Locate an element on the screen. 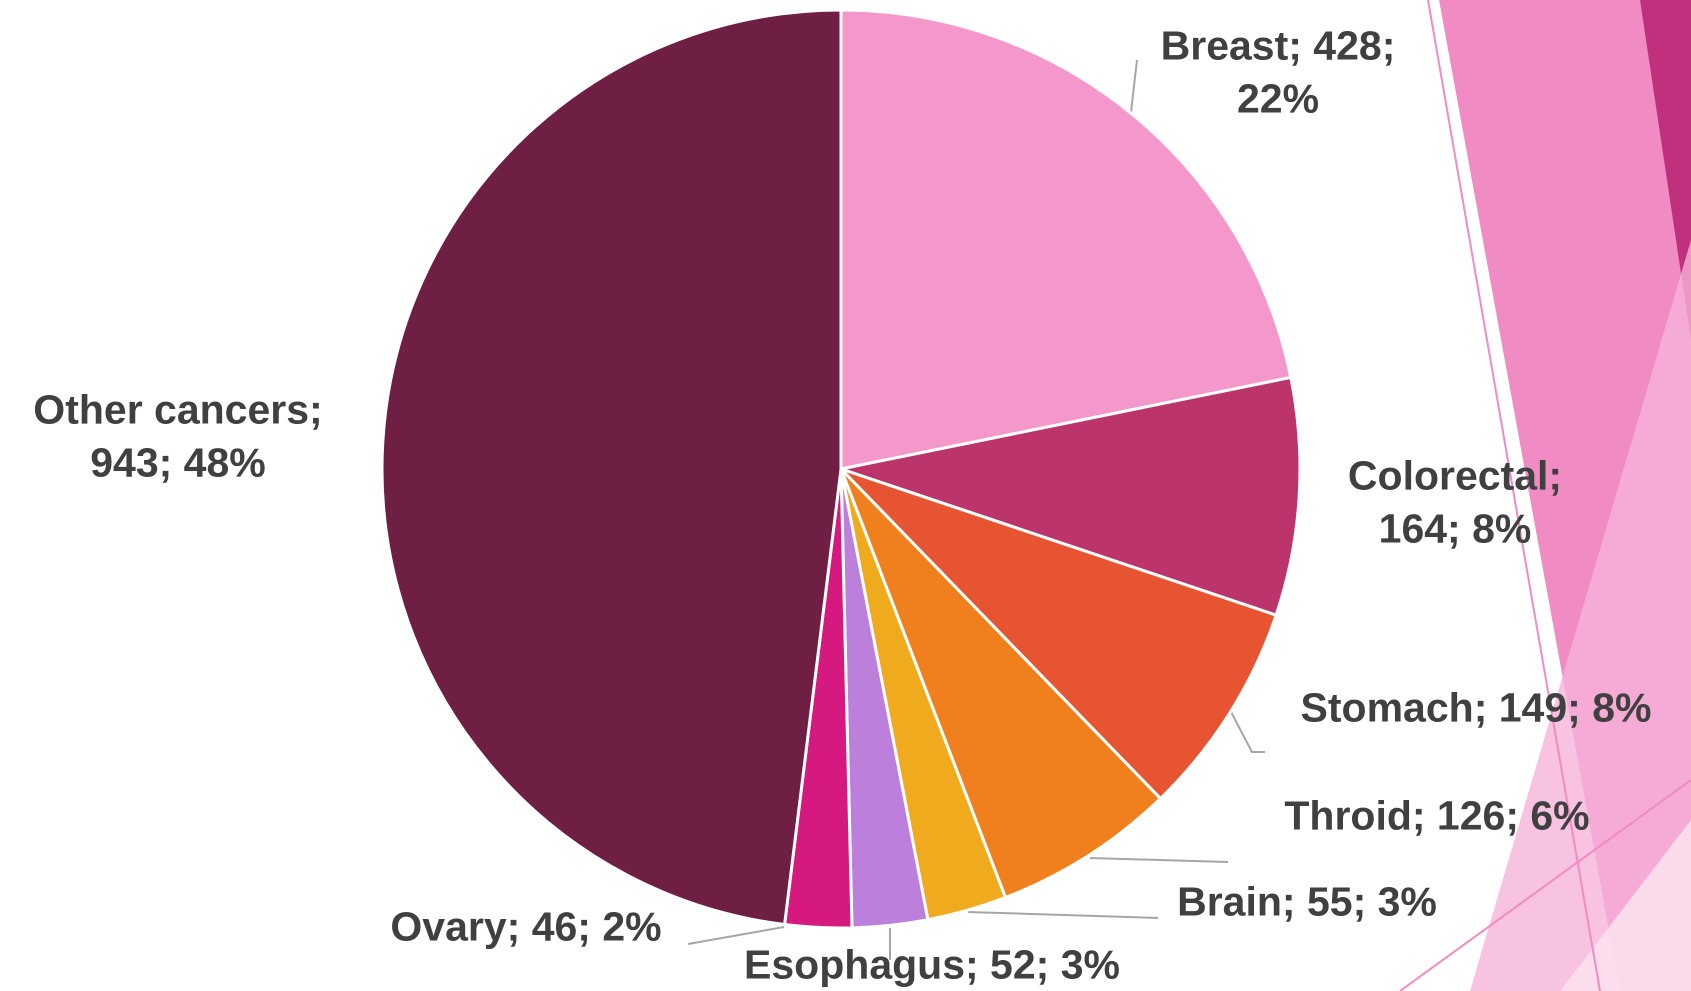 The width and height of the screenshot is (1691, 991). data-label: Breast; 428; 22% is located at coordinates (1278, 72).